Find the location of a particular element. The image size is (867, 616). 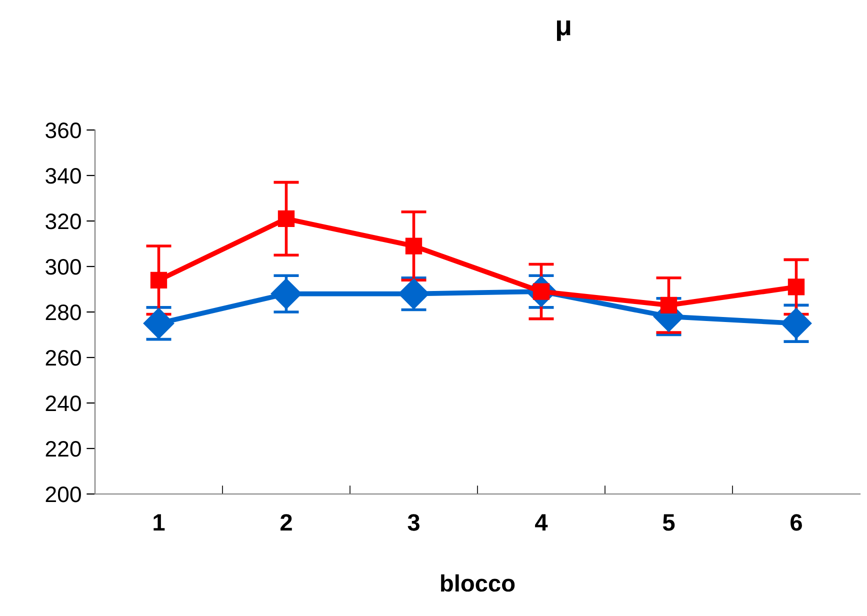

y-tick-label: 360 is located at coordinates (63, 130).